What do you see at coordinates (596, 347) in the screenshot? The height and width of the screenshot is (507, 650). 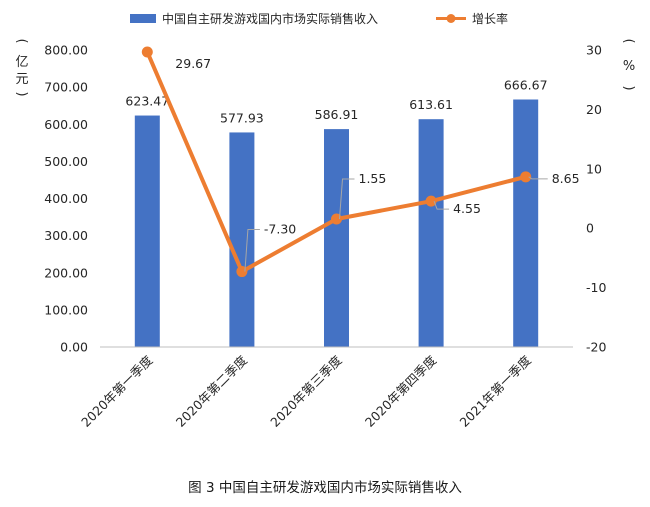 I see `y-right-tick-label: -20` at bounding box center [596, 347].